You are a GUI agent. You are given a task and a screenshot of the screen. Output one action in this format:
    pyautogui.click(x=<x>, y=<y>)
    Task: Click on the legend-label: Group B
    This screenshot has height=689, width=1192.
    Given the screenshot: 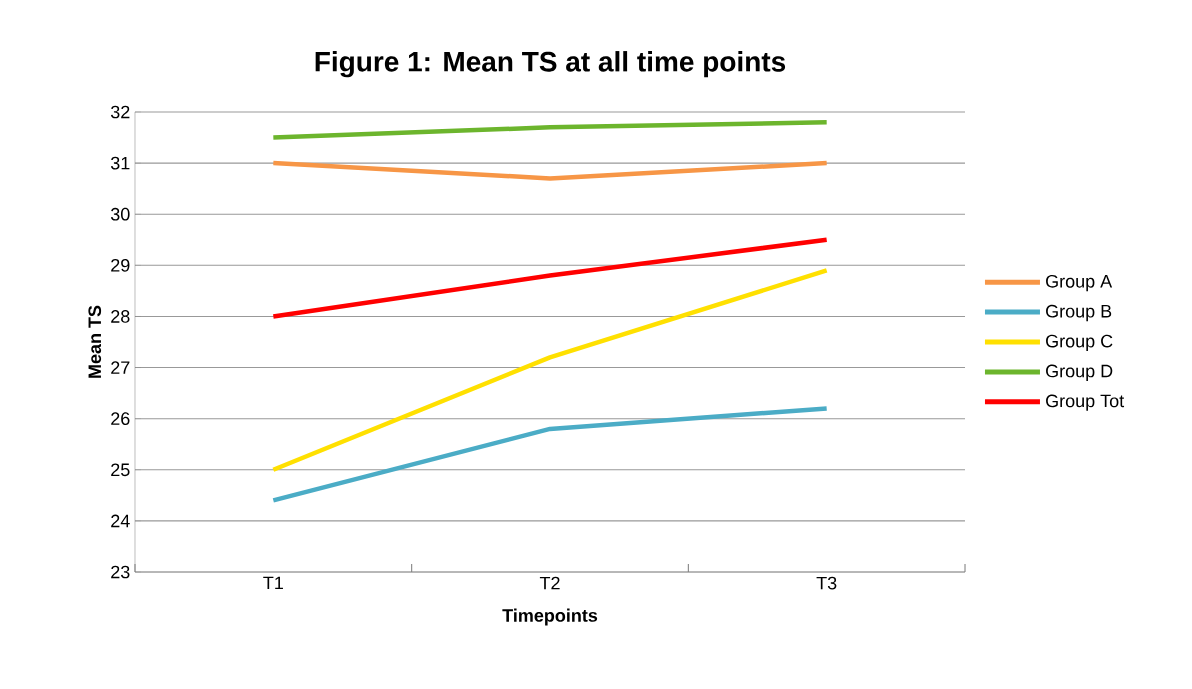 What is the action you would take?
    pyautogui.click(x=1079, y=313)
    